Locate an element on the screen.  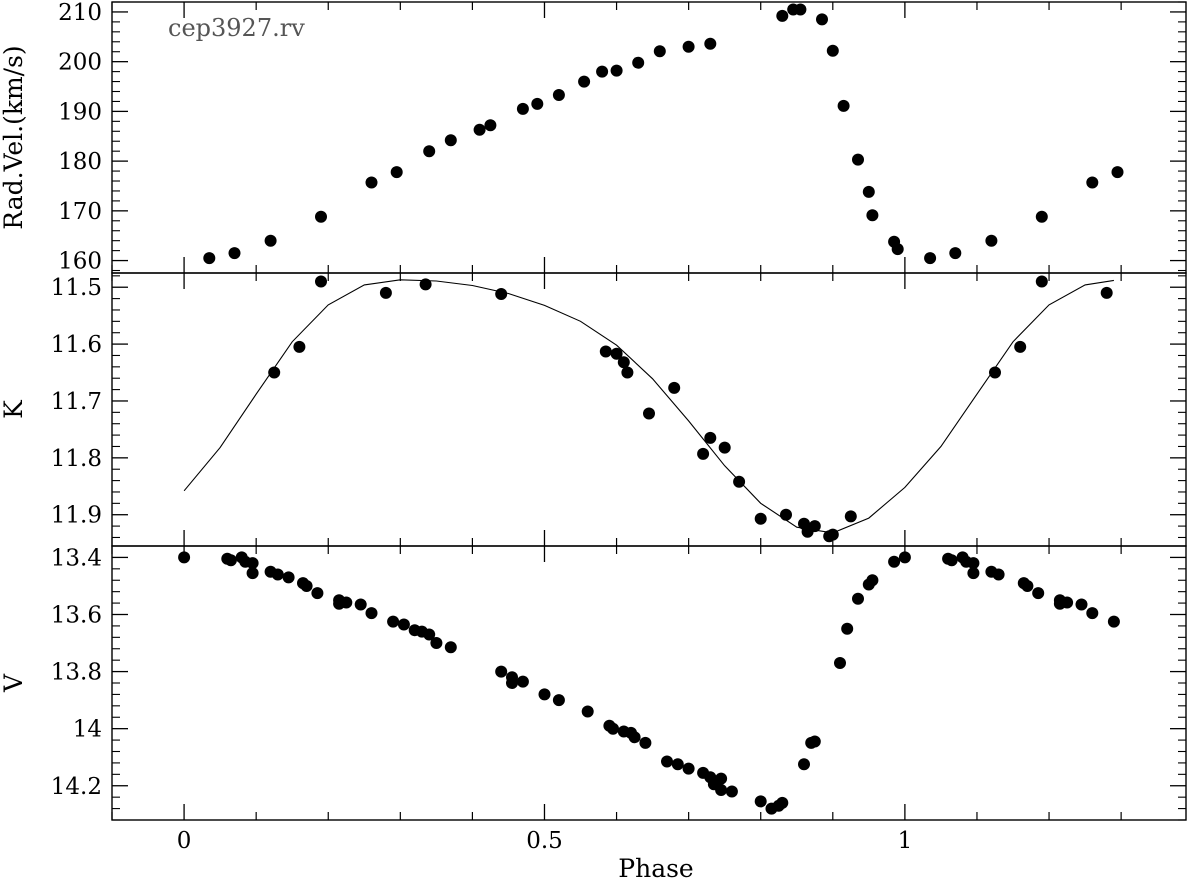
star-id-annotation: cep3927.rv is located at coordinates (236, 28).